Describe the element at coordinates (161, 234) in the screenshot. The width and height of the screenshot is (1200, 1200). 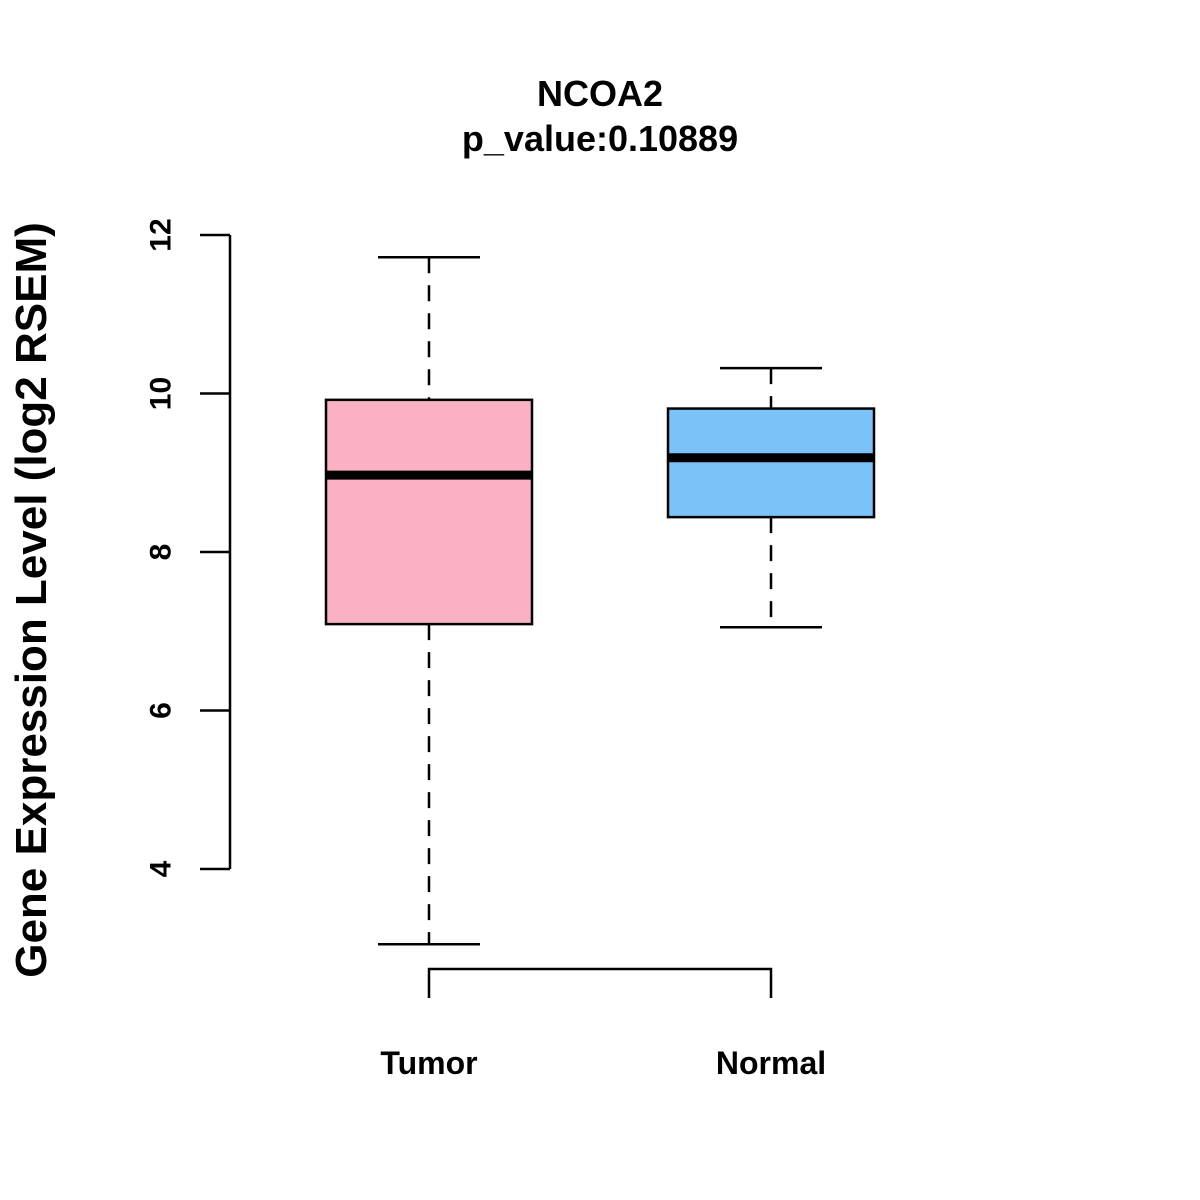
I see `y-tick-label: 12` at that location.